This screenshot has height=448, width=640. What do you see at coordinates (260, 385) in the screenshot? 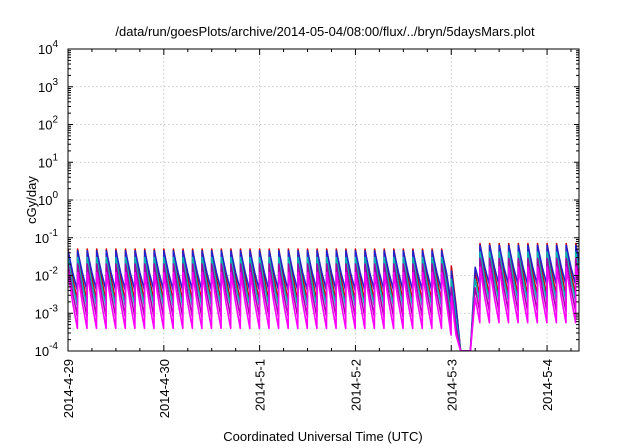
I see `x-tick-label: 2014-5-1` at bounding box center [260, 385].